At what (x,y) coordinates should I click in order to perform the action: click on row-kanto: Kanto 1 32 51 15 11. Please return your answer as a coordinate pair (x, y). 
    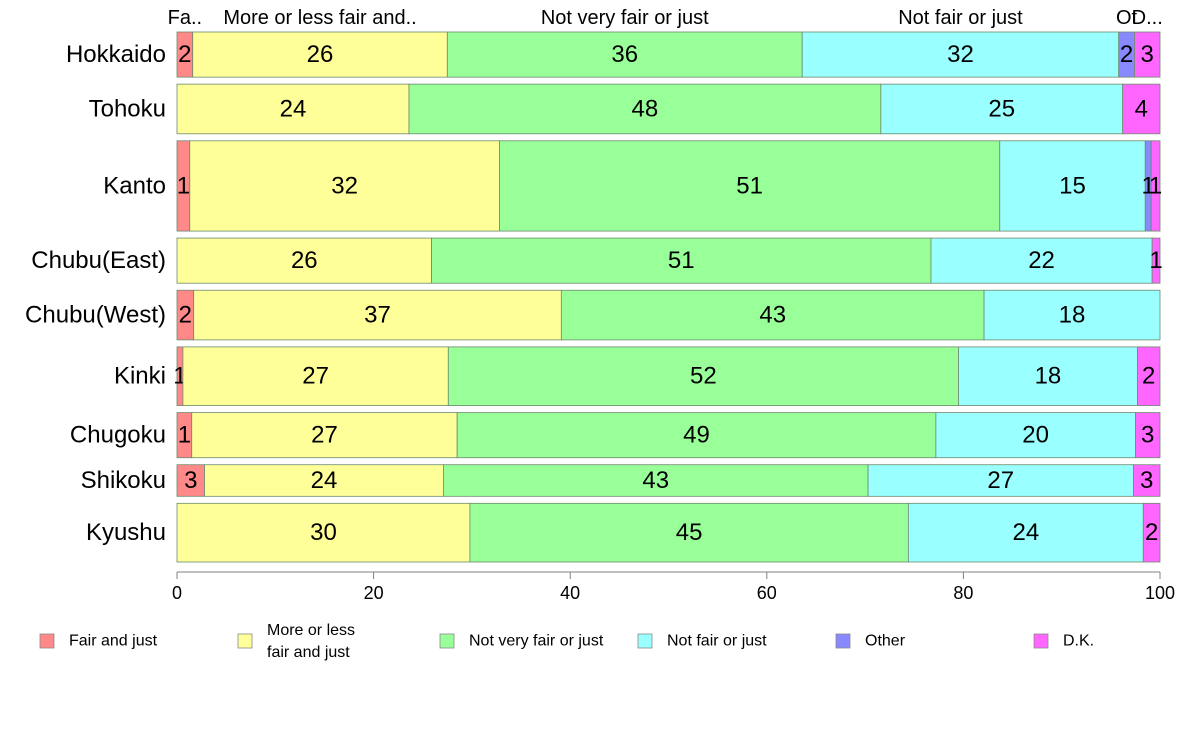
    Looking at the image, I should click on (632, 186).